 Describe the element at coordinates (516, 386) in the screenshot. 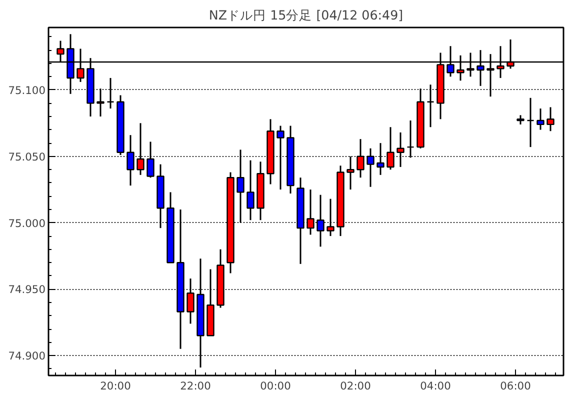

I see `x-tick-label: 06:00` at that location.